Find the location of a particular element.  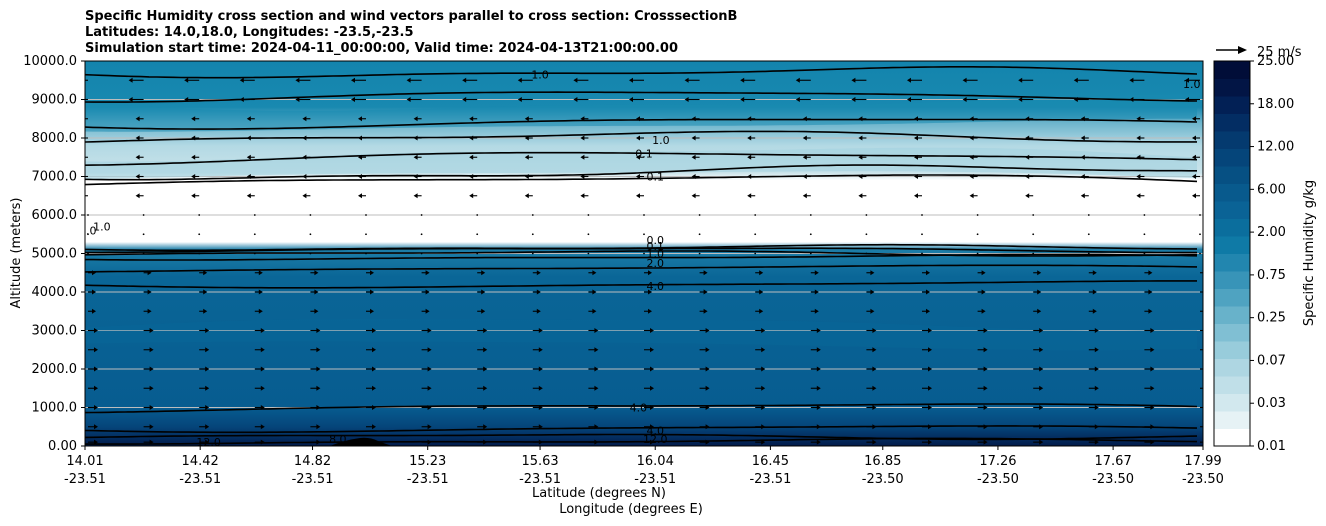

contour-label: 0.1 is located at coordinates (655, 246).